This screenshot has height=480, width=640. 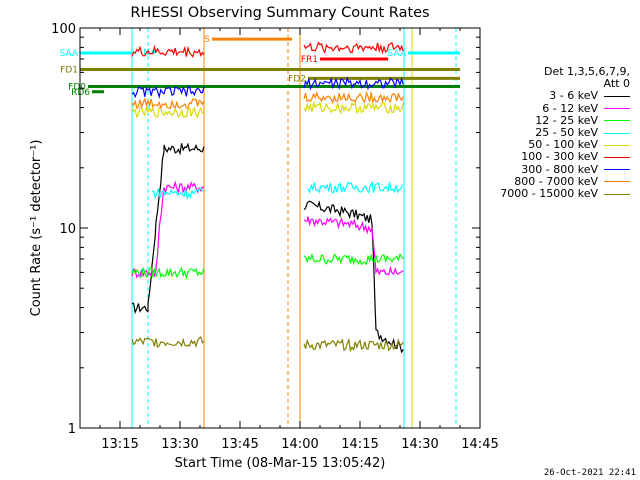 I want to click on x-tick-label: 14:15, so click(x=359, y=444).